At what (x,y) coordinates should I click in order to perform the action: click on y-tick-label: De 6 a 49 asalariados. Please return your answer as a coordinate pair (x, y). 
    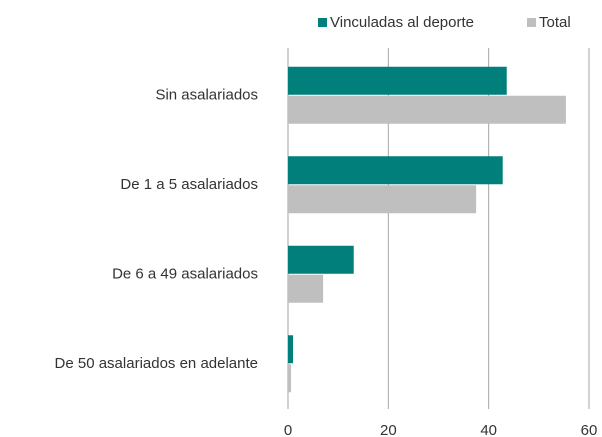
    Looking at the image, I should click on (185, 274).